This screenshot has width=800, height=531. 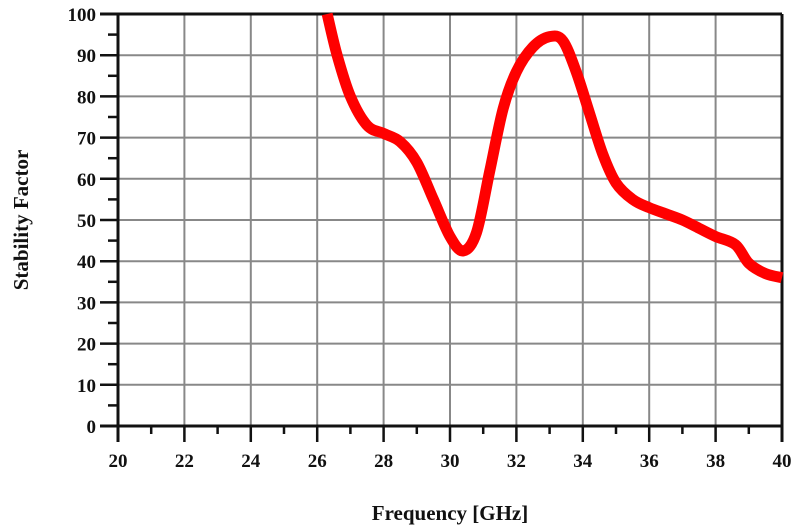 What do you see at coordinates (86, 56) in the screenshot?
I see `y-tick-label: 90` at bounding box center [86, 56].